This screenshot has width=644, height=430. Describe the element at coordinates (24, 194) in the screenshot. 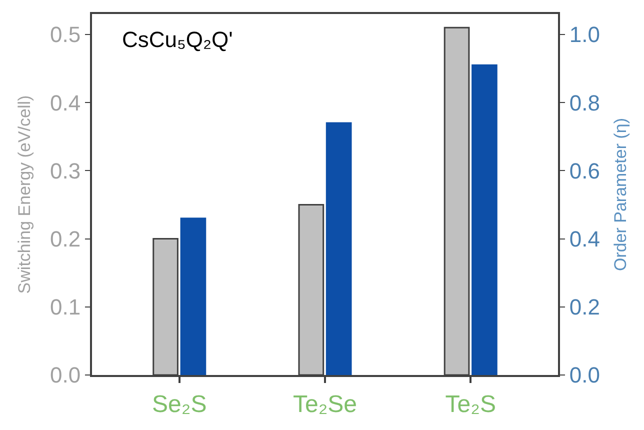

I see `y-axis-title: Switching Energy (eV/cell)` at that location.